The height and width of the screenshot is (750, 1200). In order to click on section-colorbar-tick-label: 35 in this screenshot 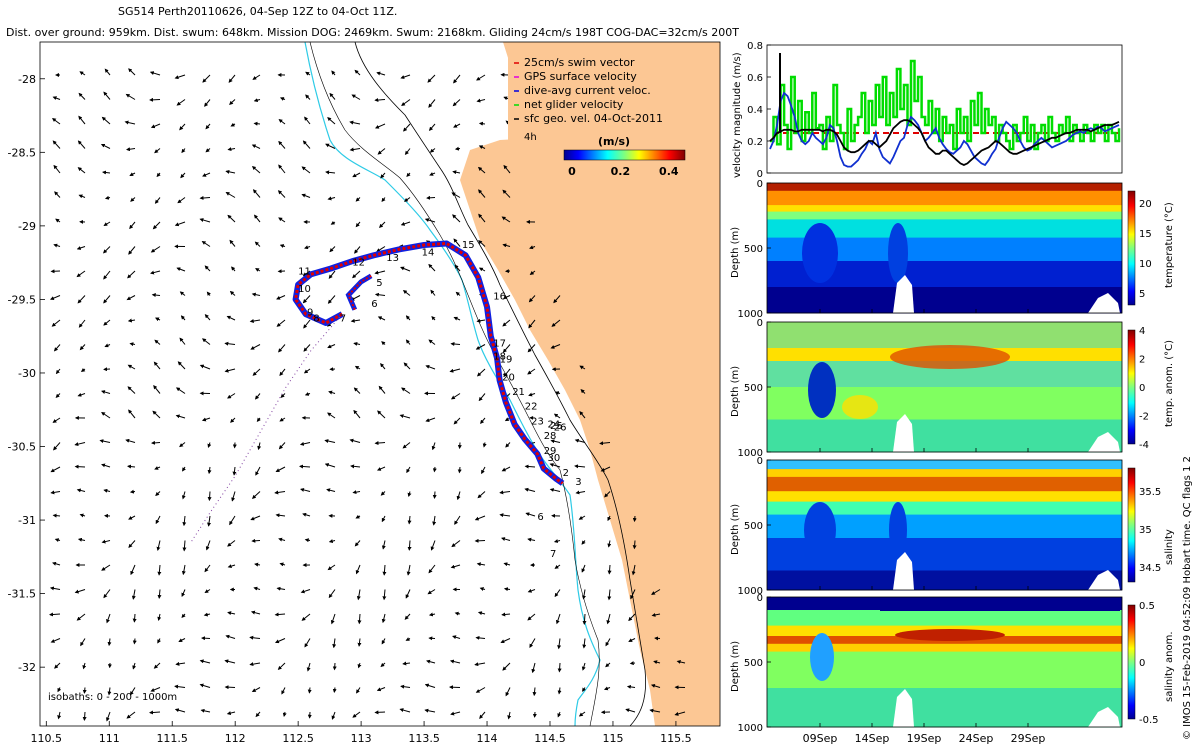, I will do `click(1145, 530)`.